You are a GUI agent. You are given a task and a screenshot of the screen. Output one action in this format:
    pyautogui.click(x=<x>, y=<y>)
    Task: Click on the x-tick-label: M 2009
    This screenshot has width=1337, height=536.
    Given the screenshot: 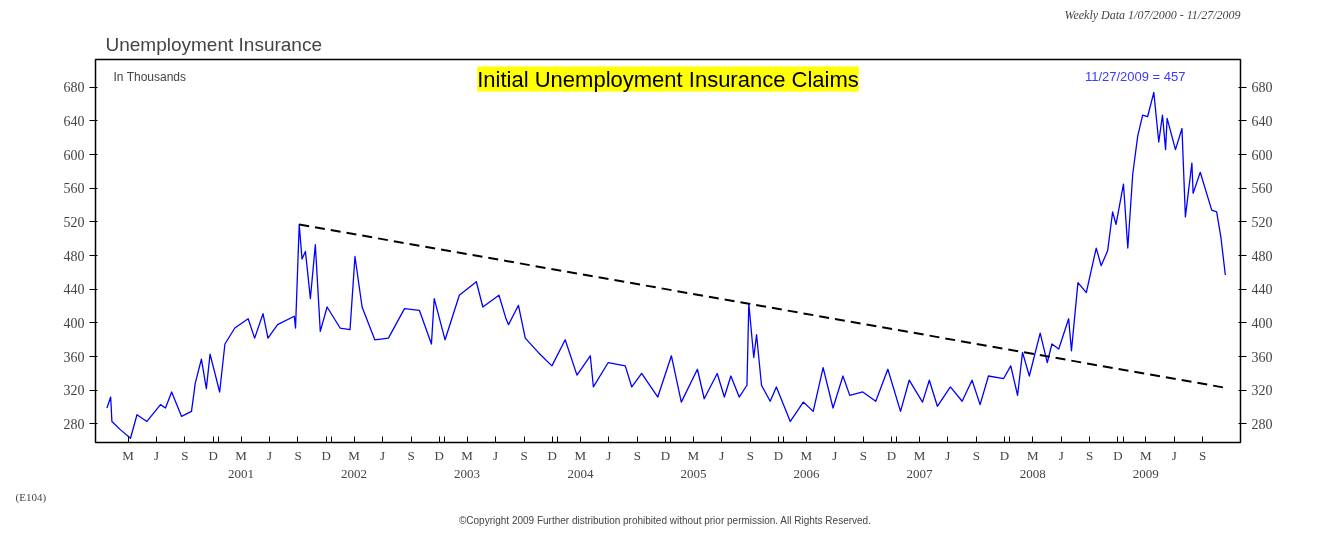 What is the action you would take?
    pyautogui.click(x=1145, y=464)
    